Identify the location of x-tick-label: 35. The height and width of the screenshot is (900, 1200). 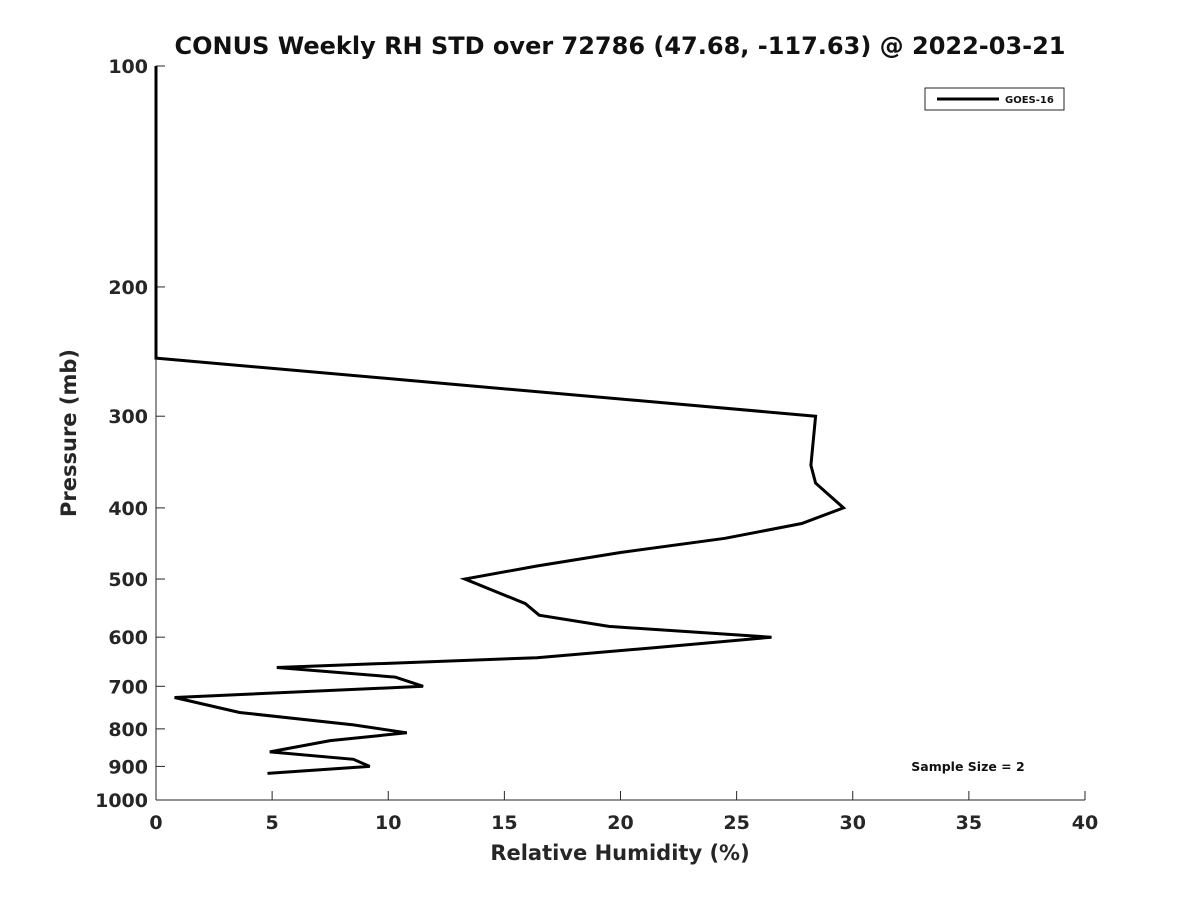
(969, 823).